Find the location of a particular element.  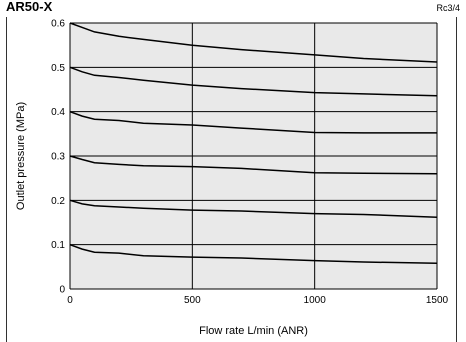

y-tick-label-6: 0.6 is located at coordinates (58, 24).